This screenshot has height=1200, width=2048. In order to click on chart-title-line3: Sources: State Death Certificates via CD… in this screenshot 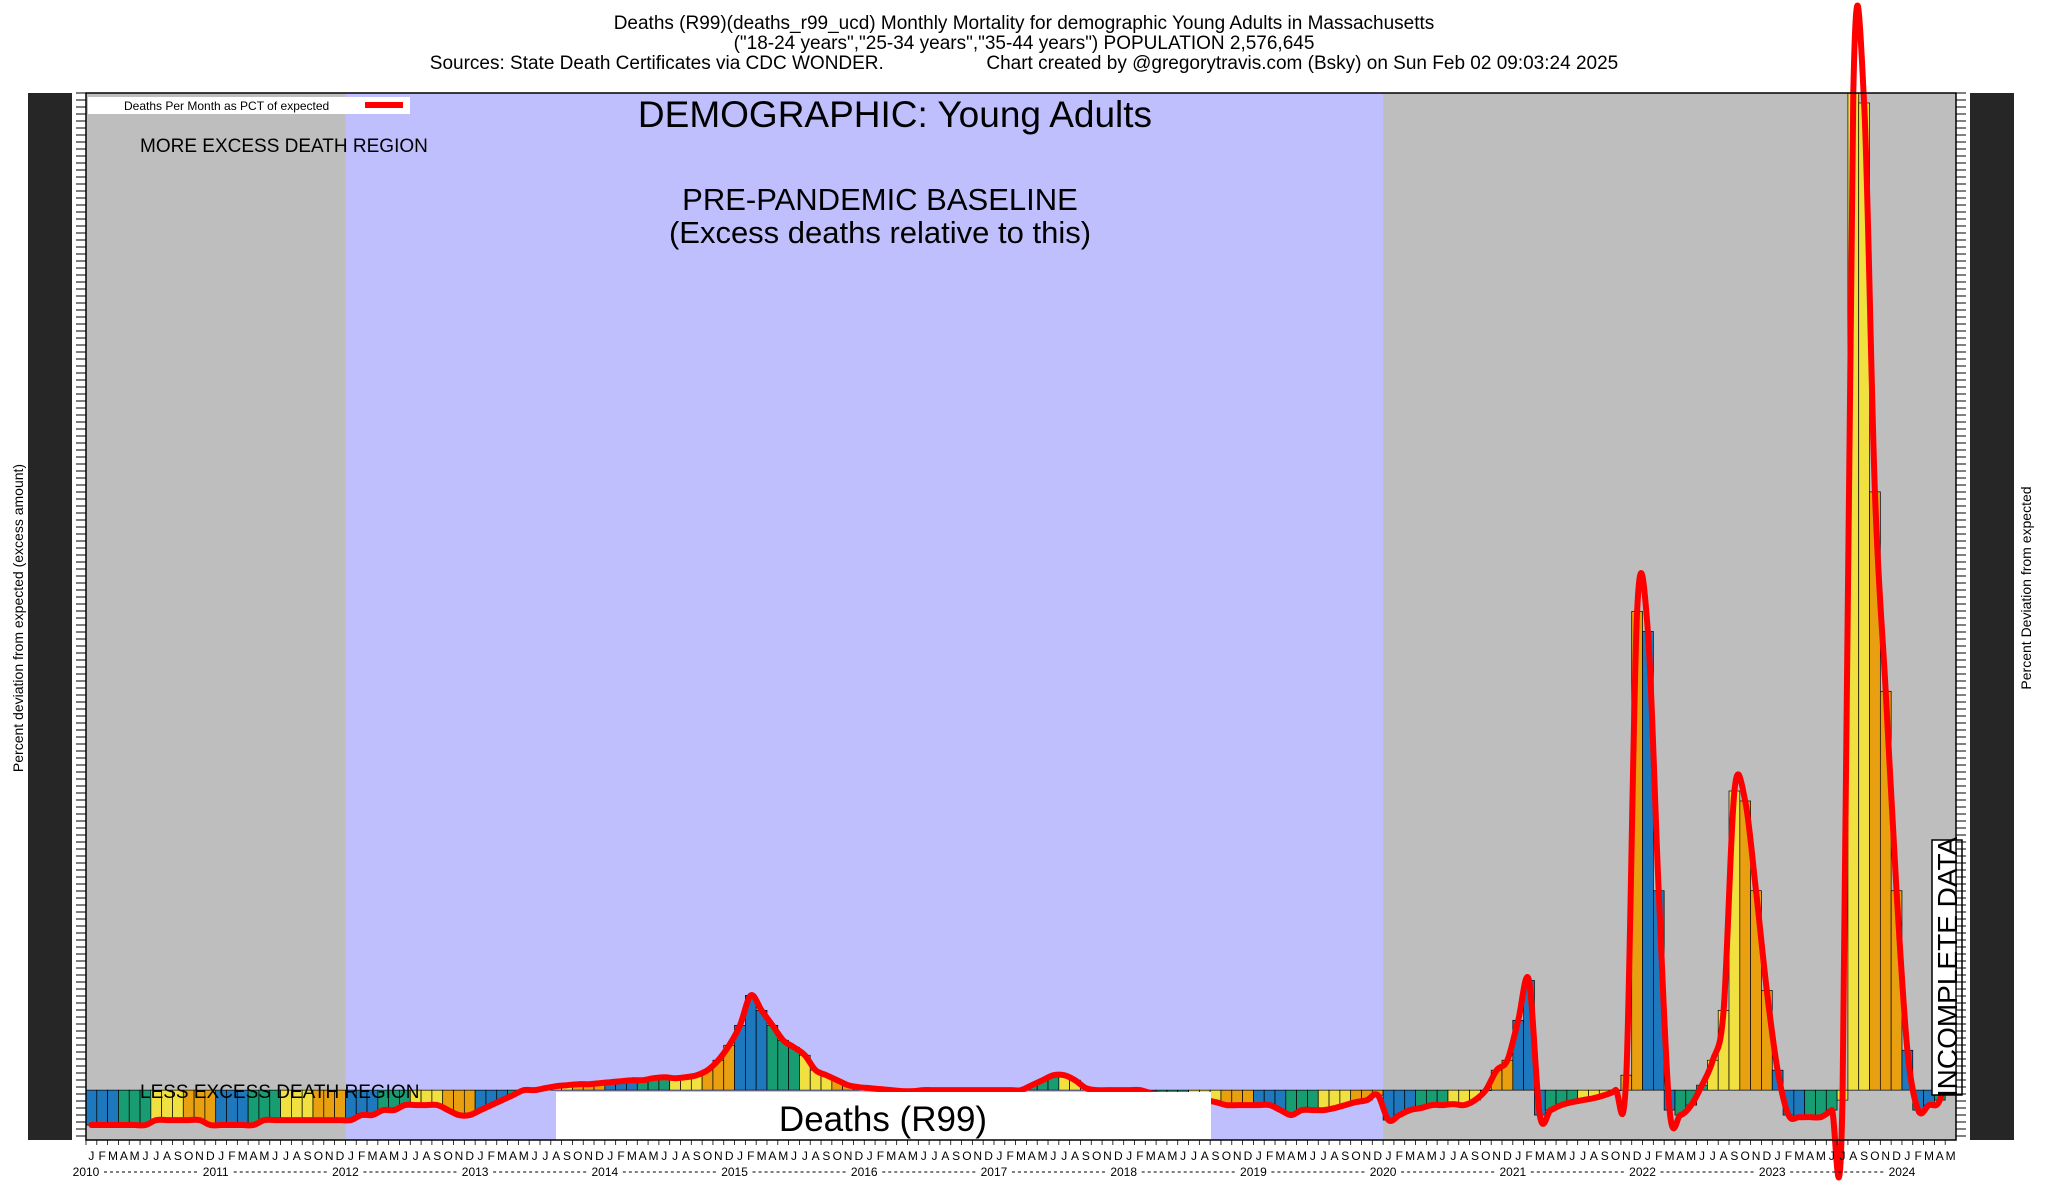, I will do `click(1024, 64)`.